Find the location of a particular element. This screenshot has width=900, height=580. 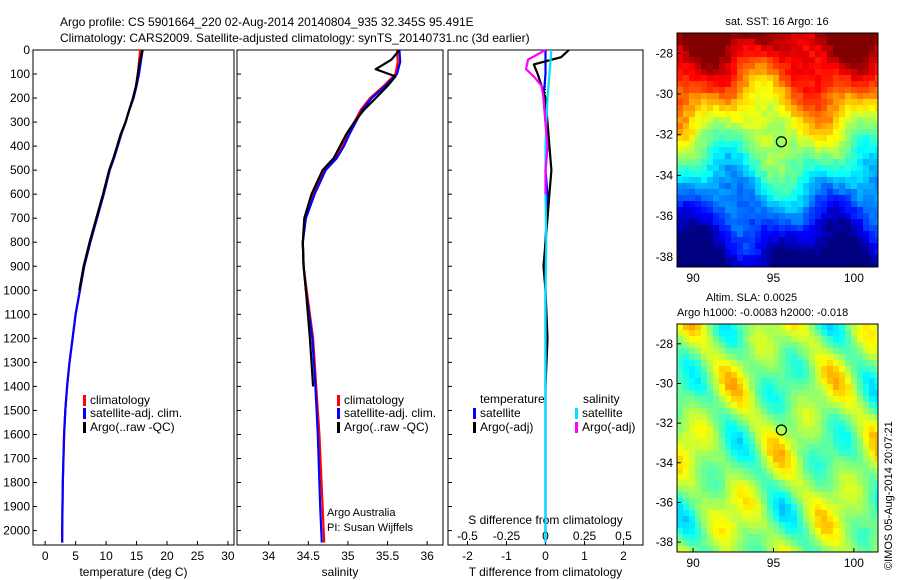

map-y-tick-label: -34 is located at coordinates (665, 175).